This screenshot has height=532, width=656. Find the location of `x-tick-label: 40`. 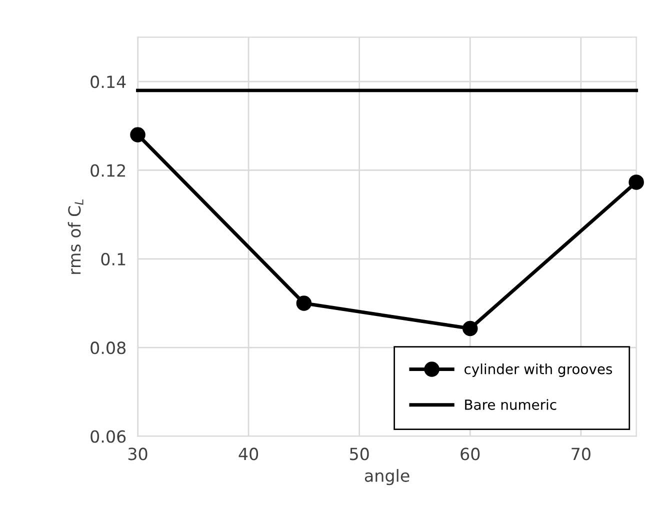

x-tick-label: 40 is located at coordinates (248, 454).